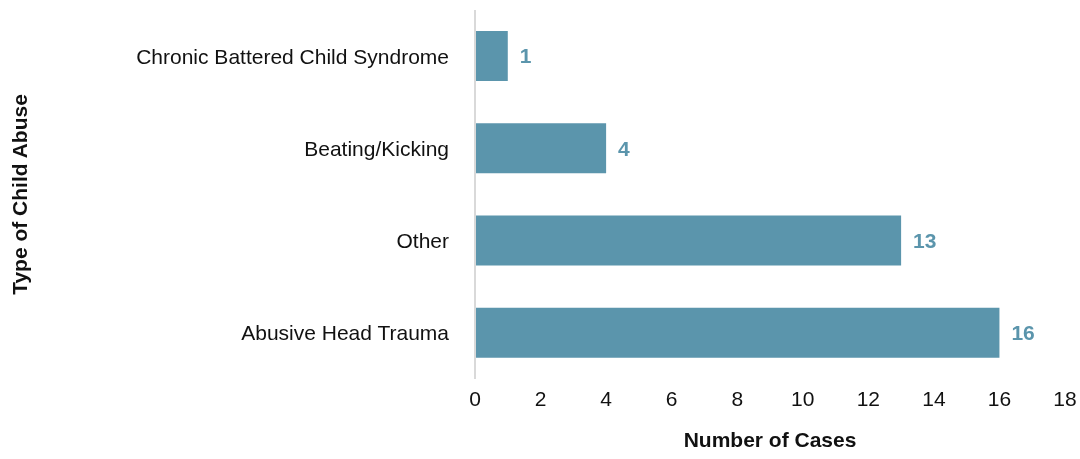  What do you see at coordinates (475, 398) in the screenshot?
I see `x-tick-label: 0` at bounding box center [475, 398].